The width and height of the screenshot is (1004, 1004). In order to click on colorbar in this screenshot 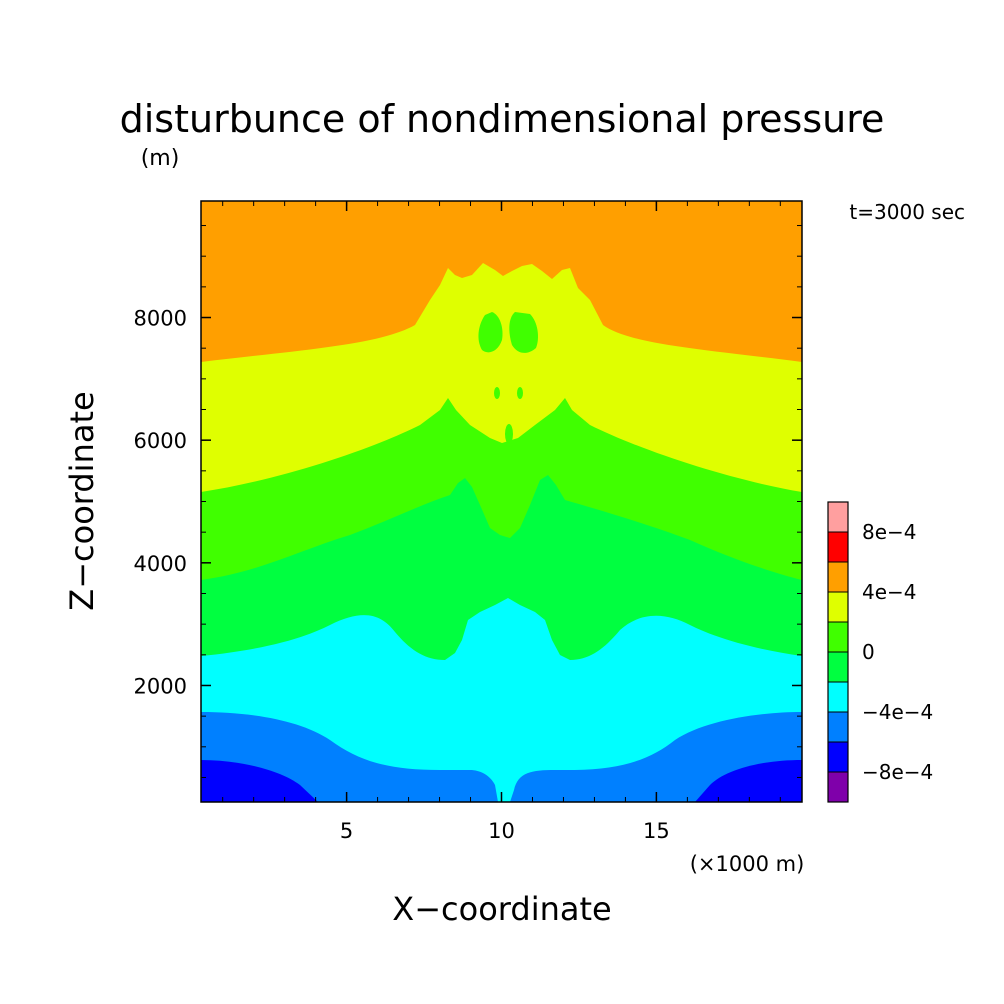, I will do `click(838, 652)`.